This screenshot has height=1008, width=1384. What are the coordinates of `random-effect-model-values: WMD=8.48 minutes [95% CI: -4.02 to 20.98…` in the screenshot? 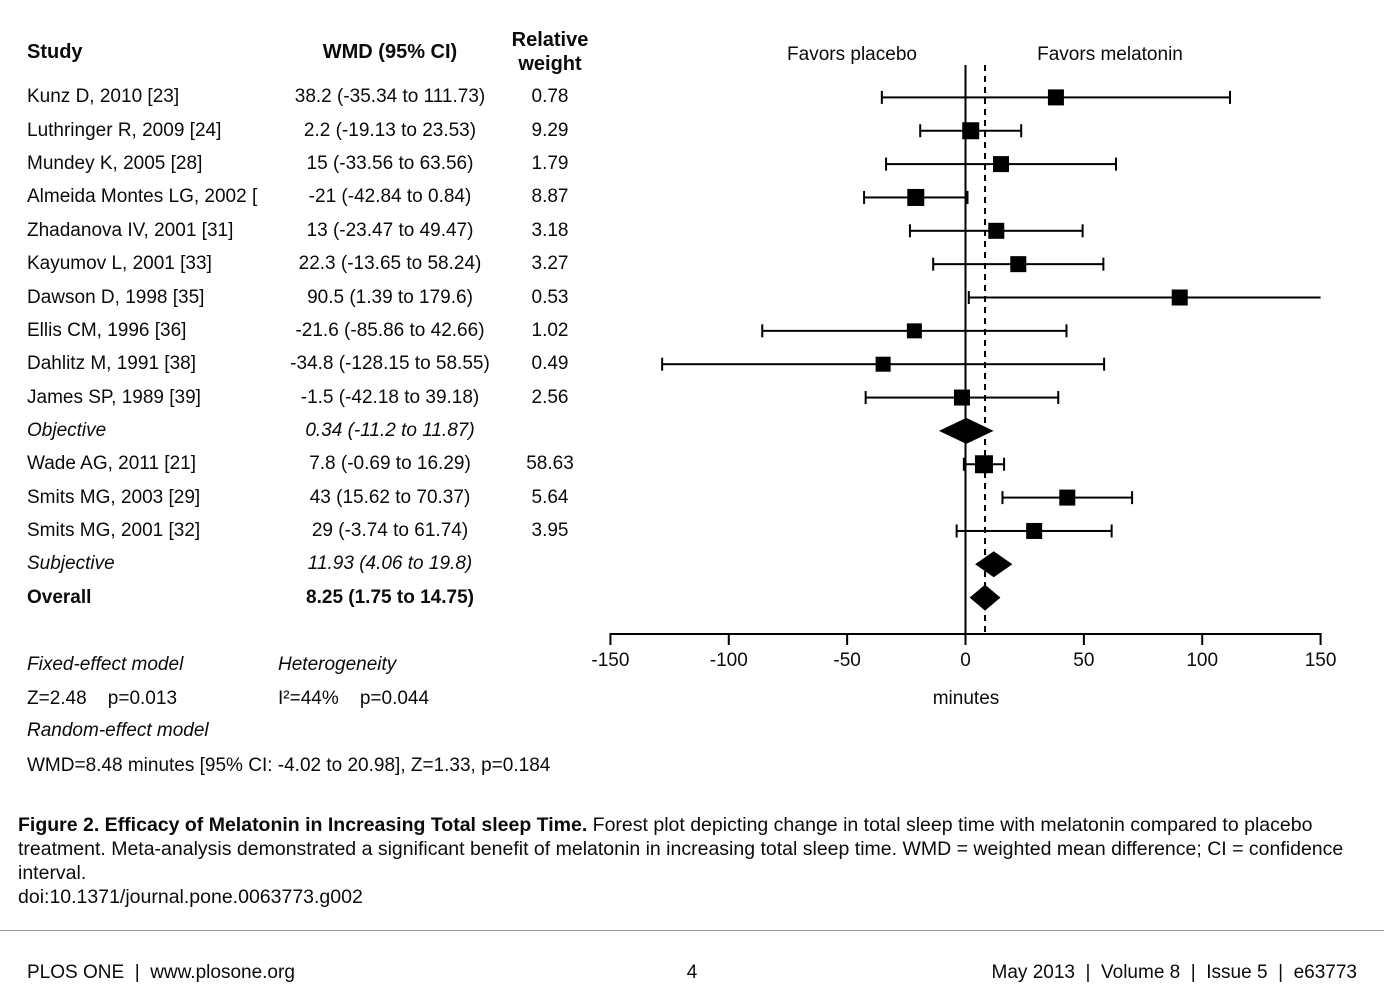 It's located at (289, 765).